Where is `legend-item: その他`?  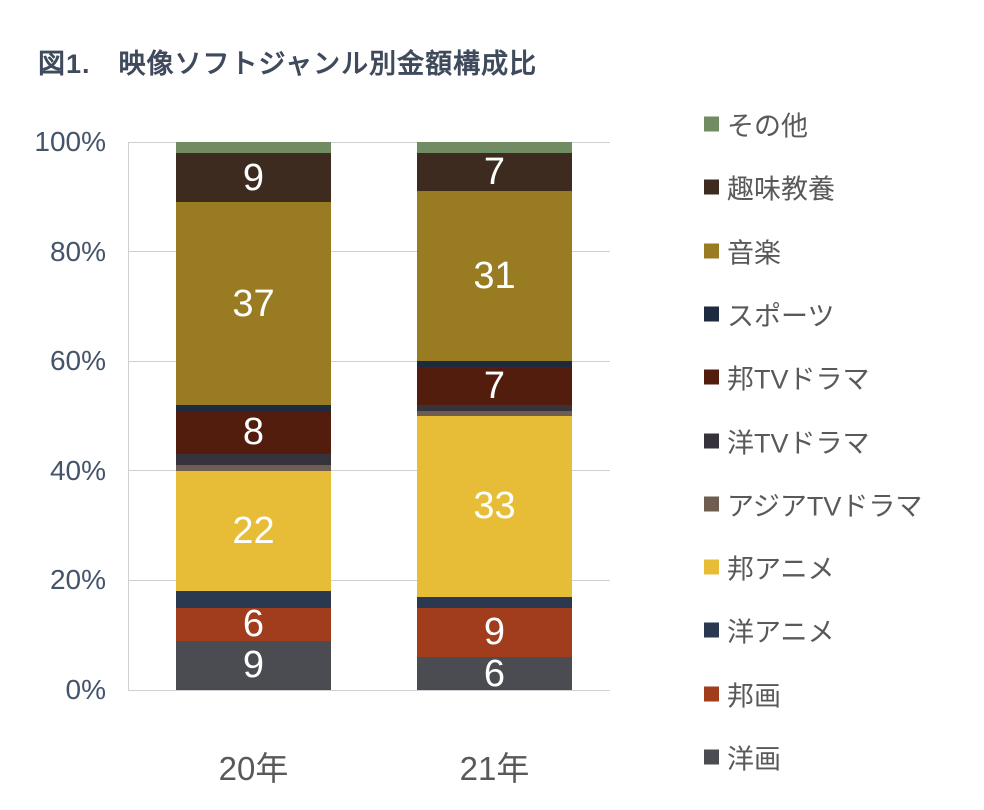 legend-item: その他 is located at coordinates (756, 124).